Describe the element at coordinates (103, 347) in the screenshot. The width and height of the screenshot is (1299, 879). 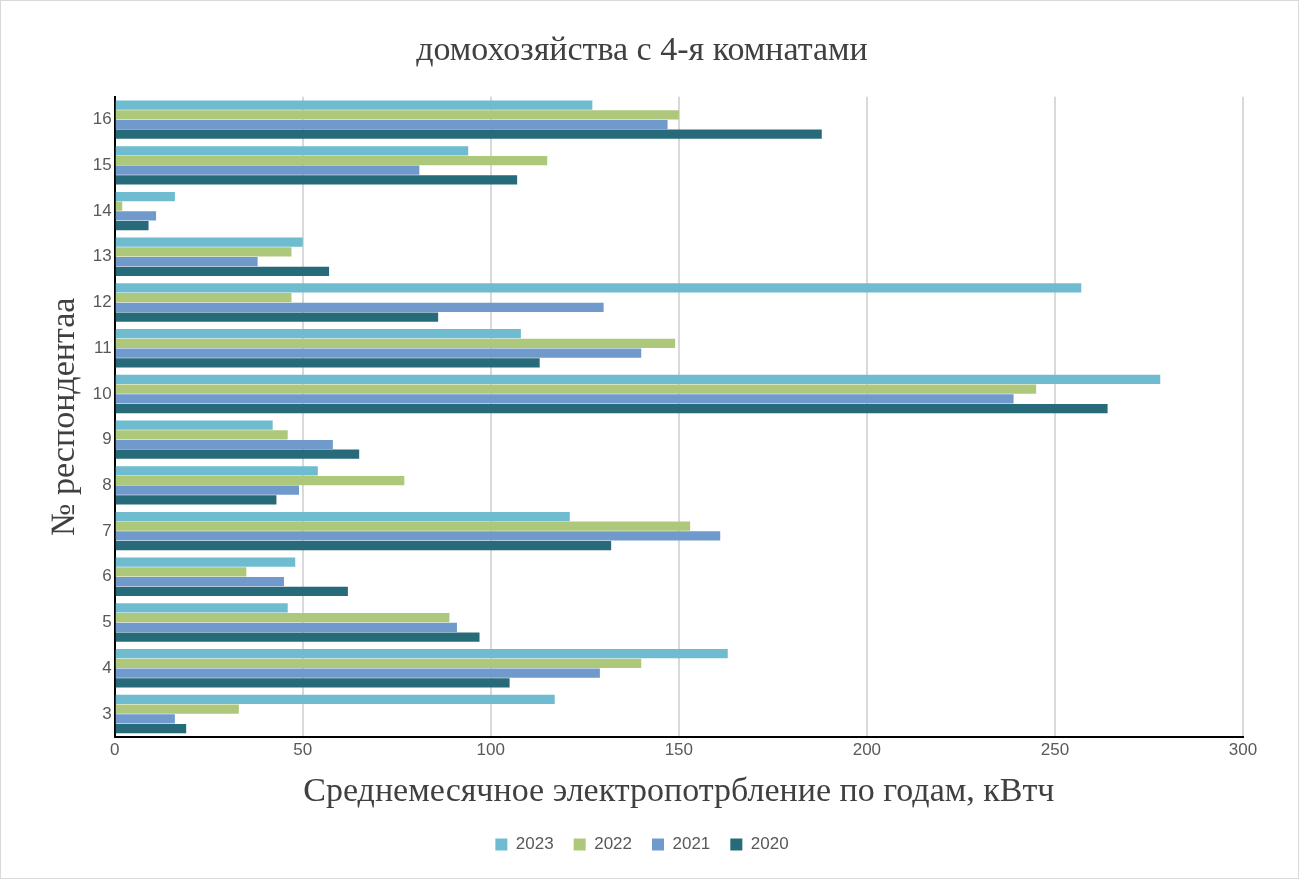
I see `y-tick-label: 11` at that location.